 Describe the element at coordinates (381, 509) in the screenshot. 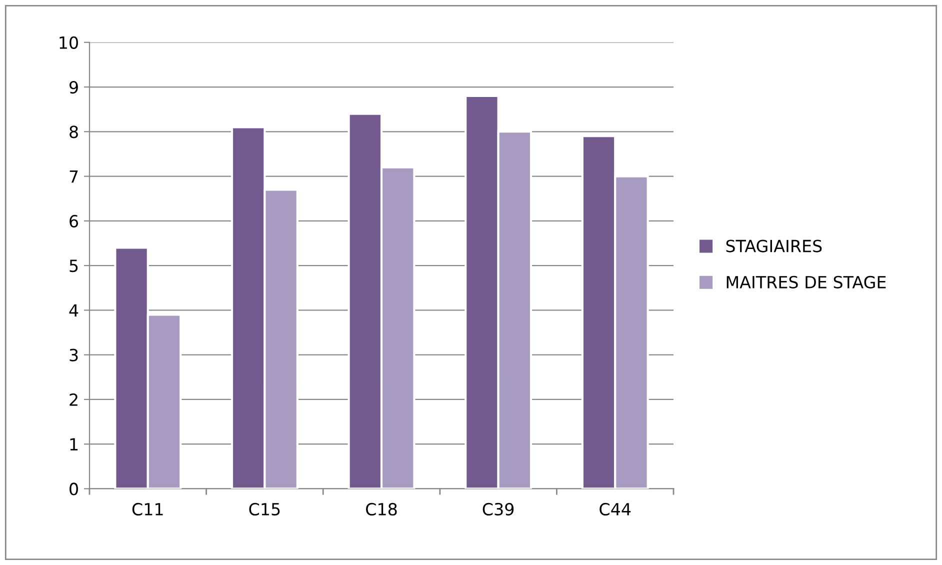

I see `x-tick-label: C18` at that location.